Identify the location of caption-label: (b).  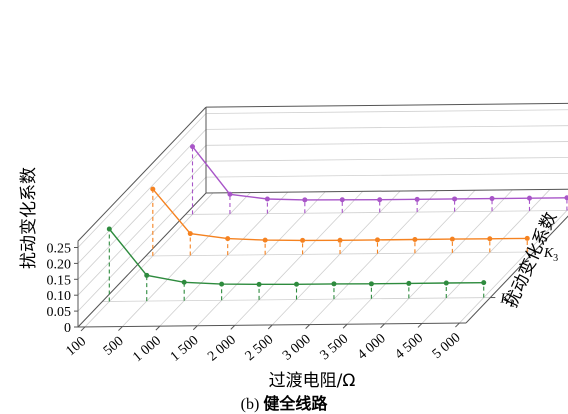
(250, 404).